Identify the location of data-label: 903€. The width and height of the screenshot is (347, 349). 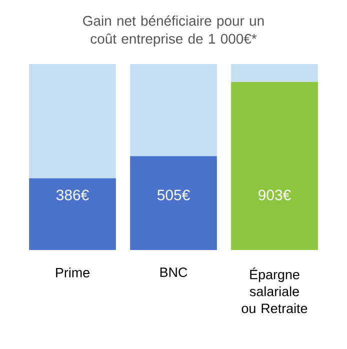
(274, 195).